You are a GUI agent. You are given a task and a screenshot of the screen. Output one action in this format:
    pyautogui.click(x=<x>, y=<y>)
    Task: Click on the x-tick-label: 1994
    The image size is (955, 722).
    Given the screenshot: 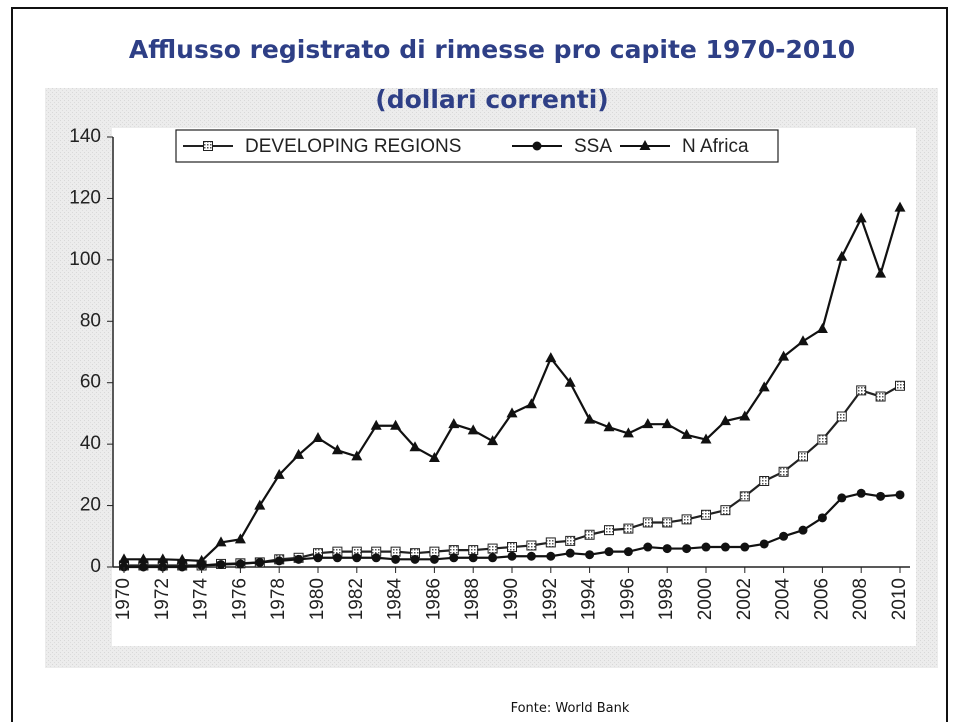 What is the action you would take?
    pyautogui.click(x=589, y=599)
    